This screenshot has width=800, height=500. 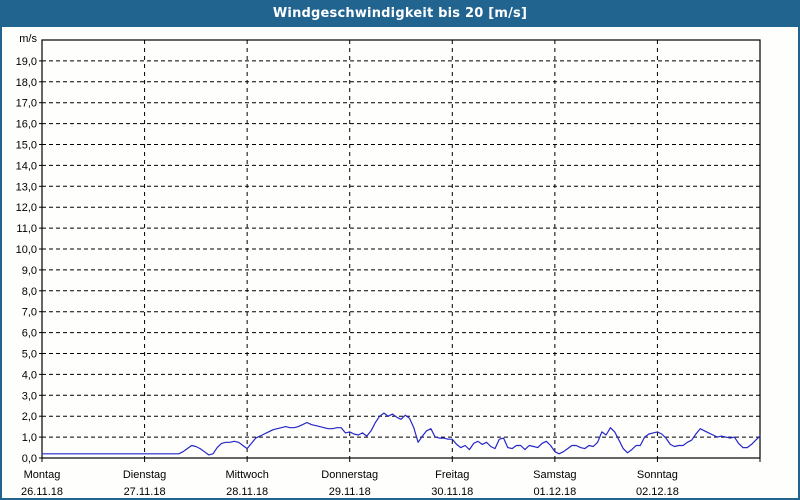 What do you see at coordinates (42, 475) in the screenshot?
I see `x-axis-day-label: Montag` at bounding box center [42, 475].